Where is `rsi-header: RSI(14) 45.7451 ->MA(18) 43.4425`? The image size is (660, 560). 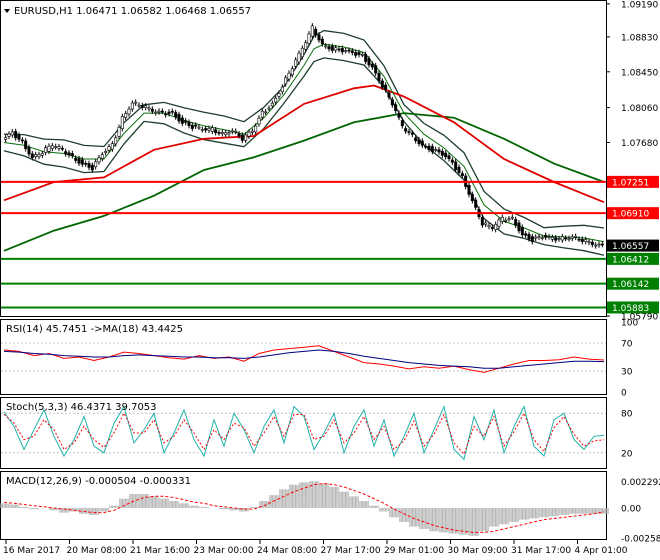 rsi-header: RSI(14) 45.7451 ->MA(18) 43.4425 is located at coordinates (94, 329).